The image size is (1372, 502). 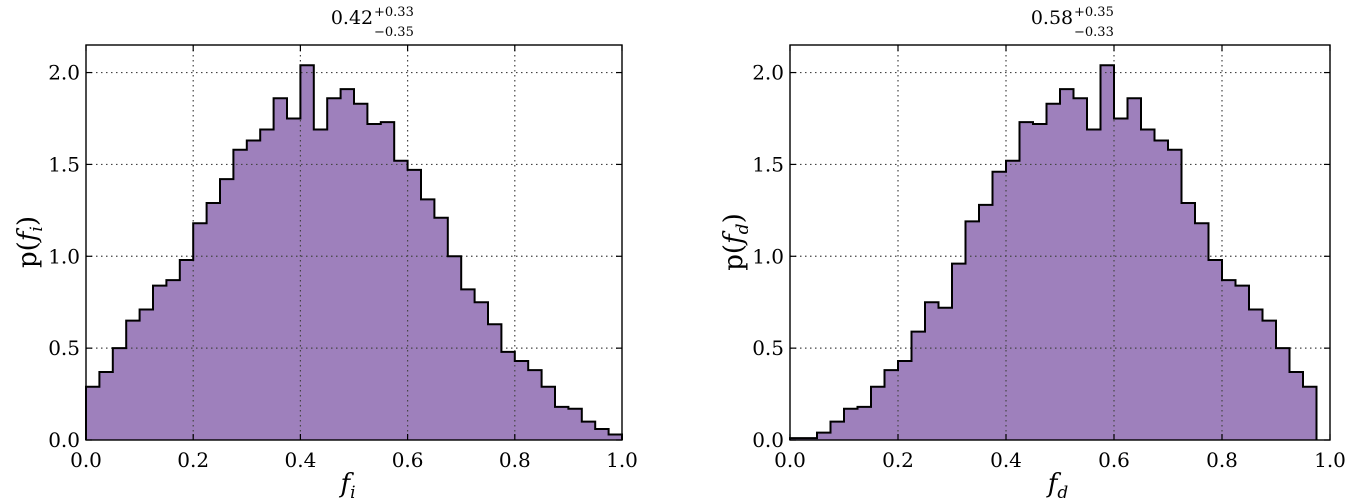 What do you see at coordinates (1222, 460) in the screenshot?
I see `x-tick-label: 0.8` at bounding box center [1222, 460].